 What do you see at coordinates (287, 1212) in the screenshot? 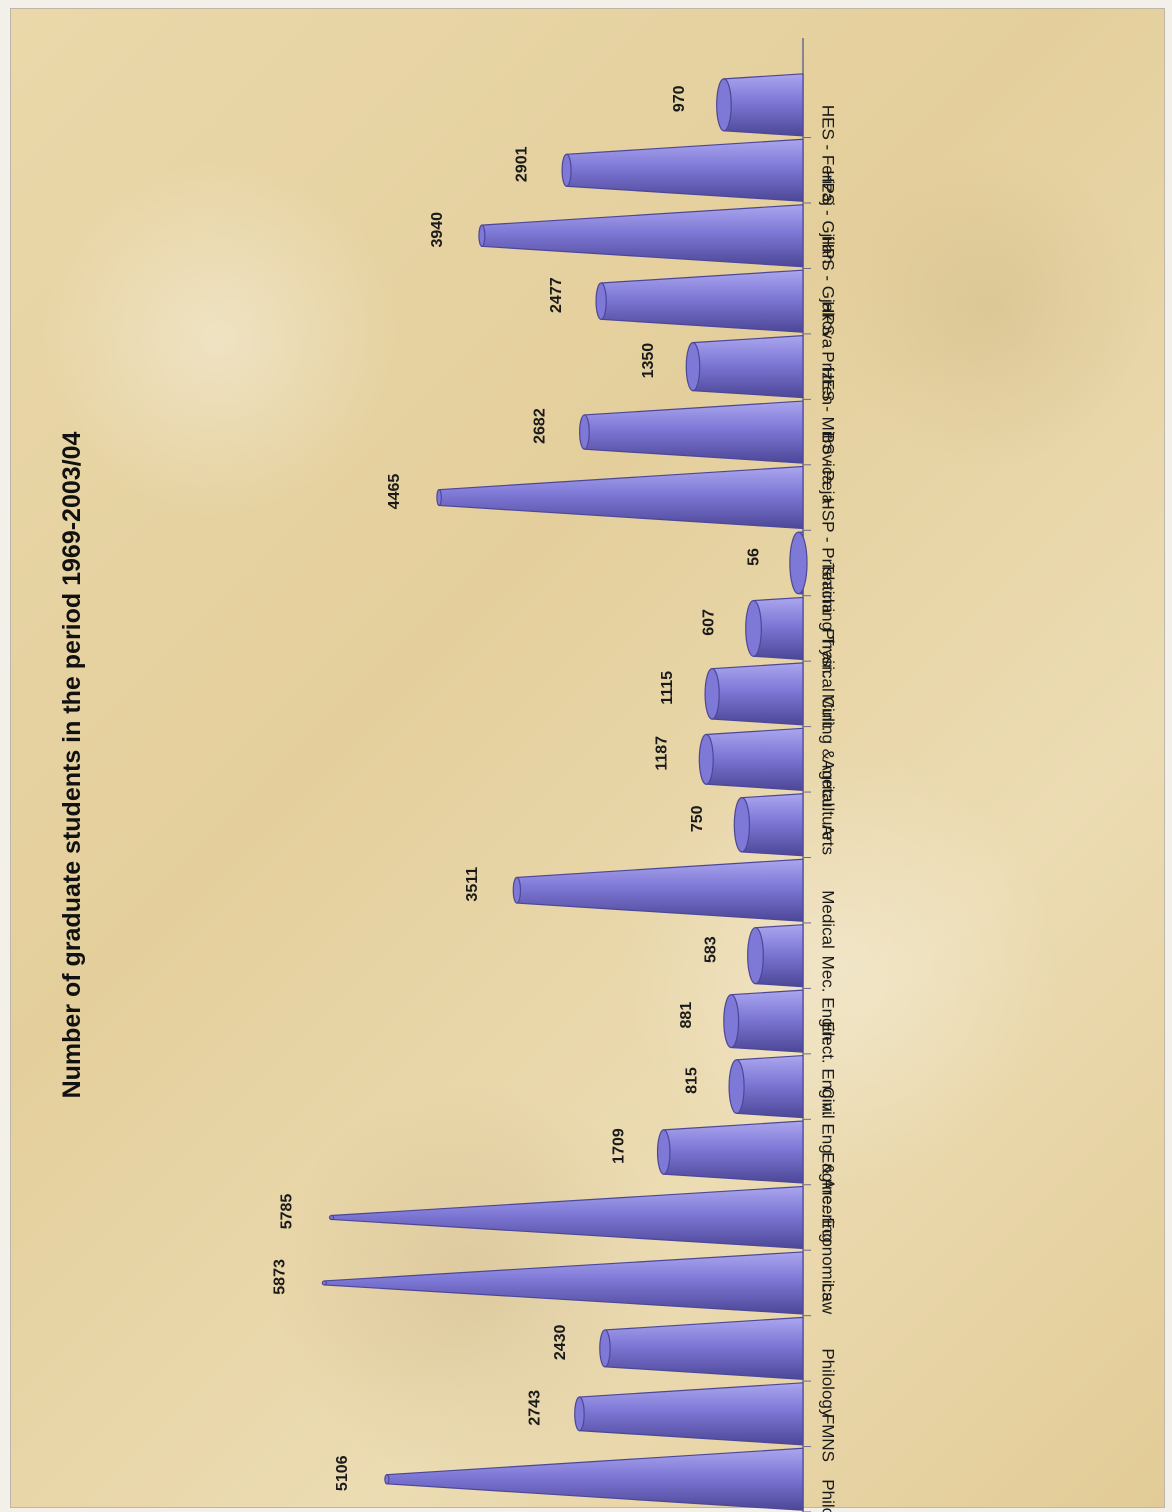
I see `value-label: 5785` at bounding box center [287, 1212].